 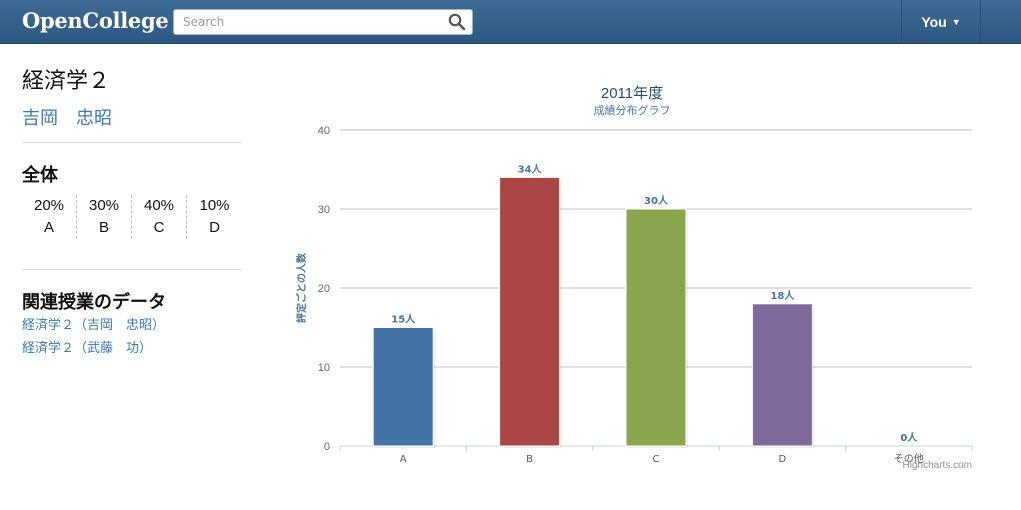 What do you see at coordinates (94, 302) in the screenshot?
I see `related-title: 関連授業のデータ` at bounding box center [94, 302].